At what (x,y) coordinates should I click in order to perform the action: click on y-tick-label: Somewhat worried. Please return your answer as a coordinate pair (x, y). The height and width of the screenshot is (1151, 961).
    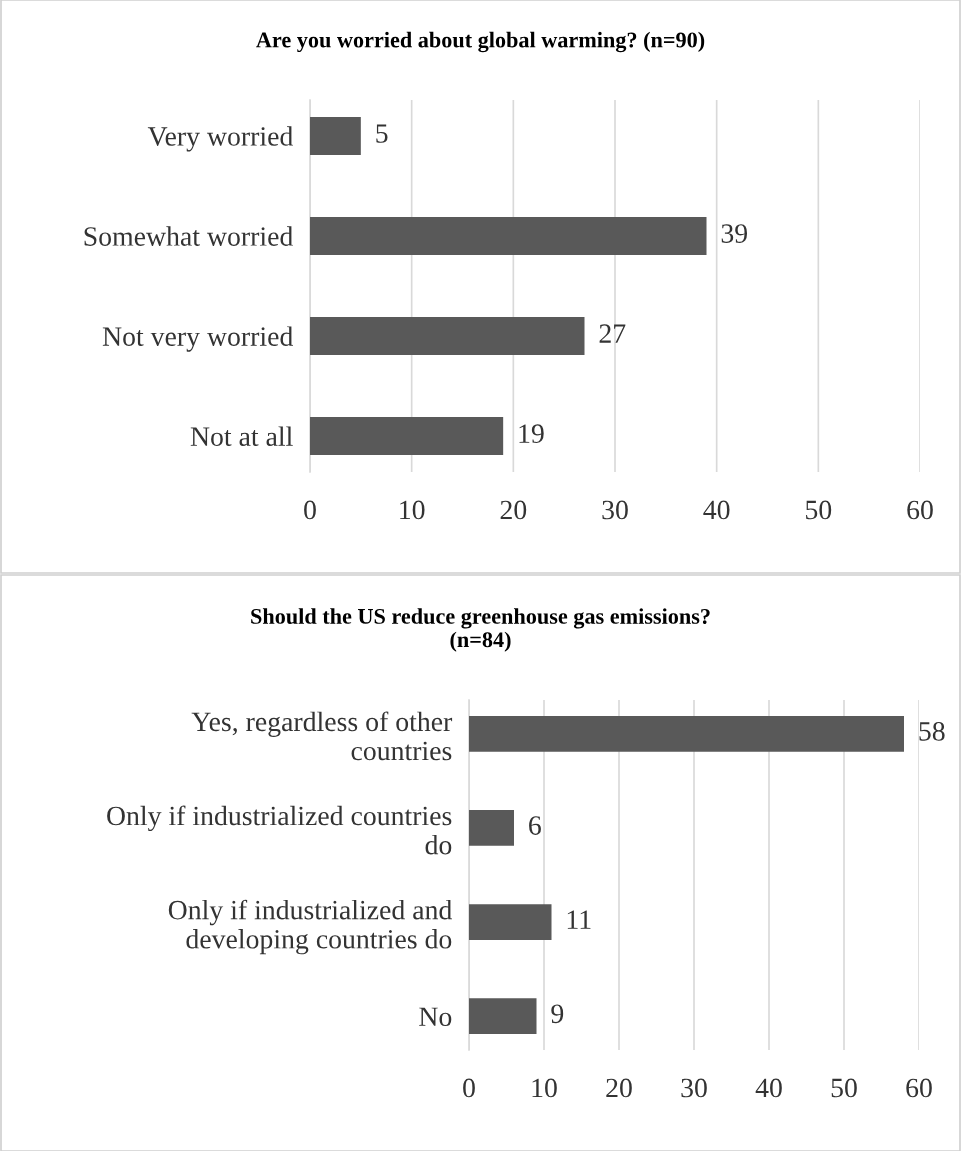
    Looking at the image, I should click on (188, 236).